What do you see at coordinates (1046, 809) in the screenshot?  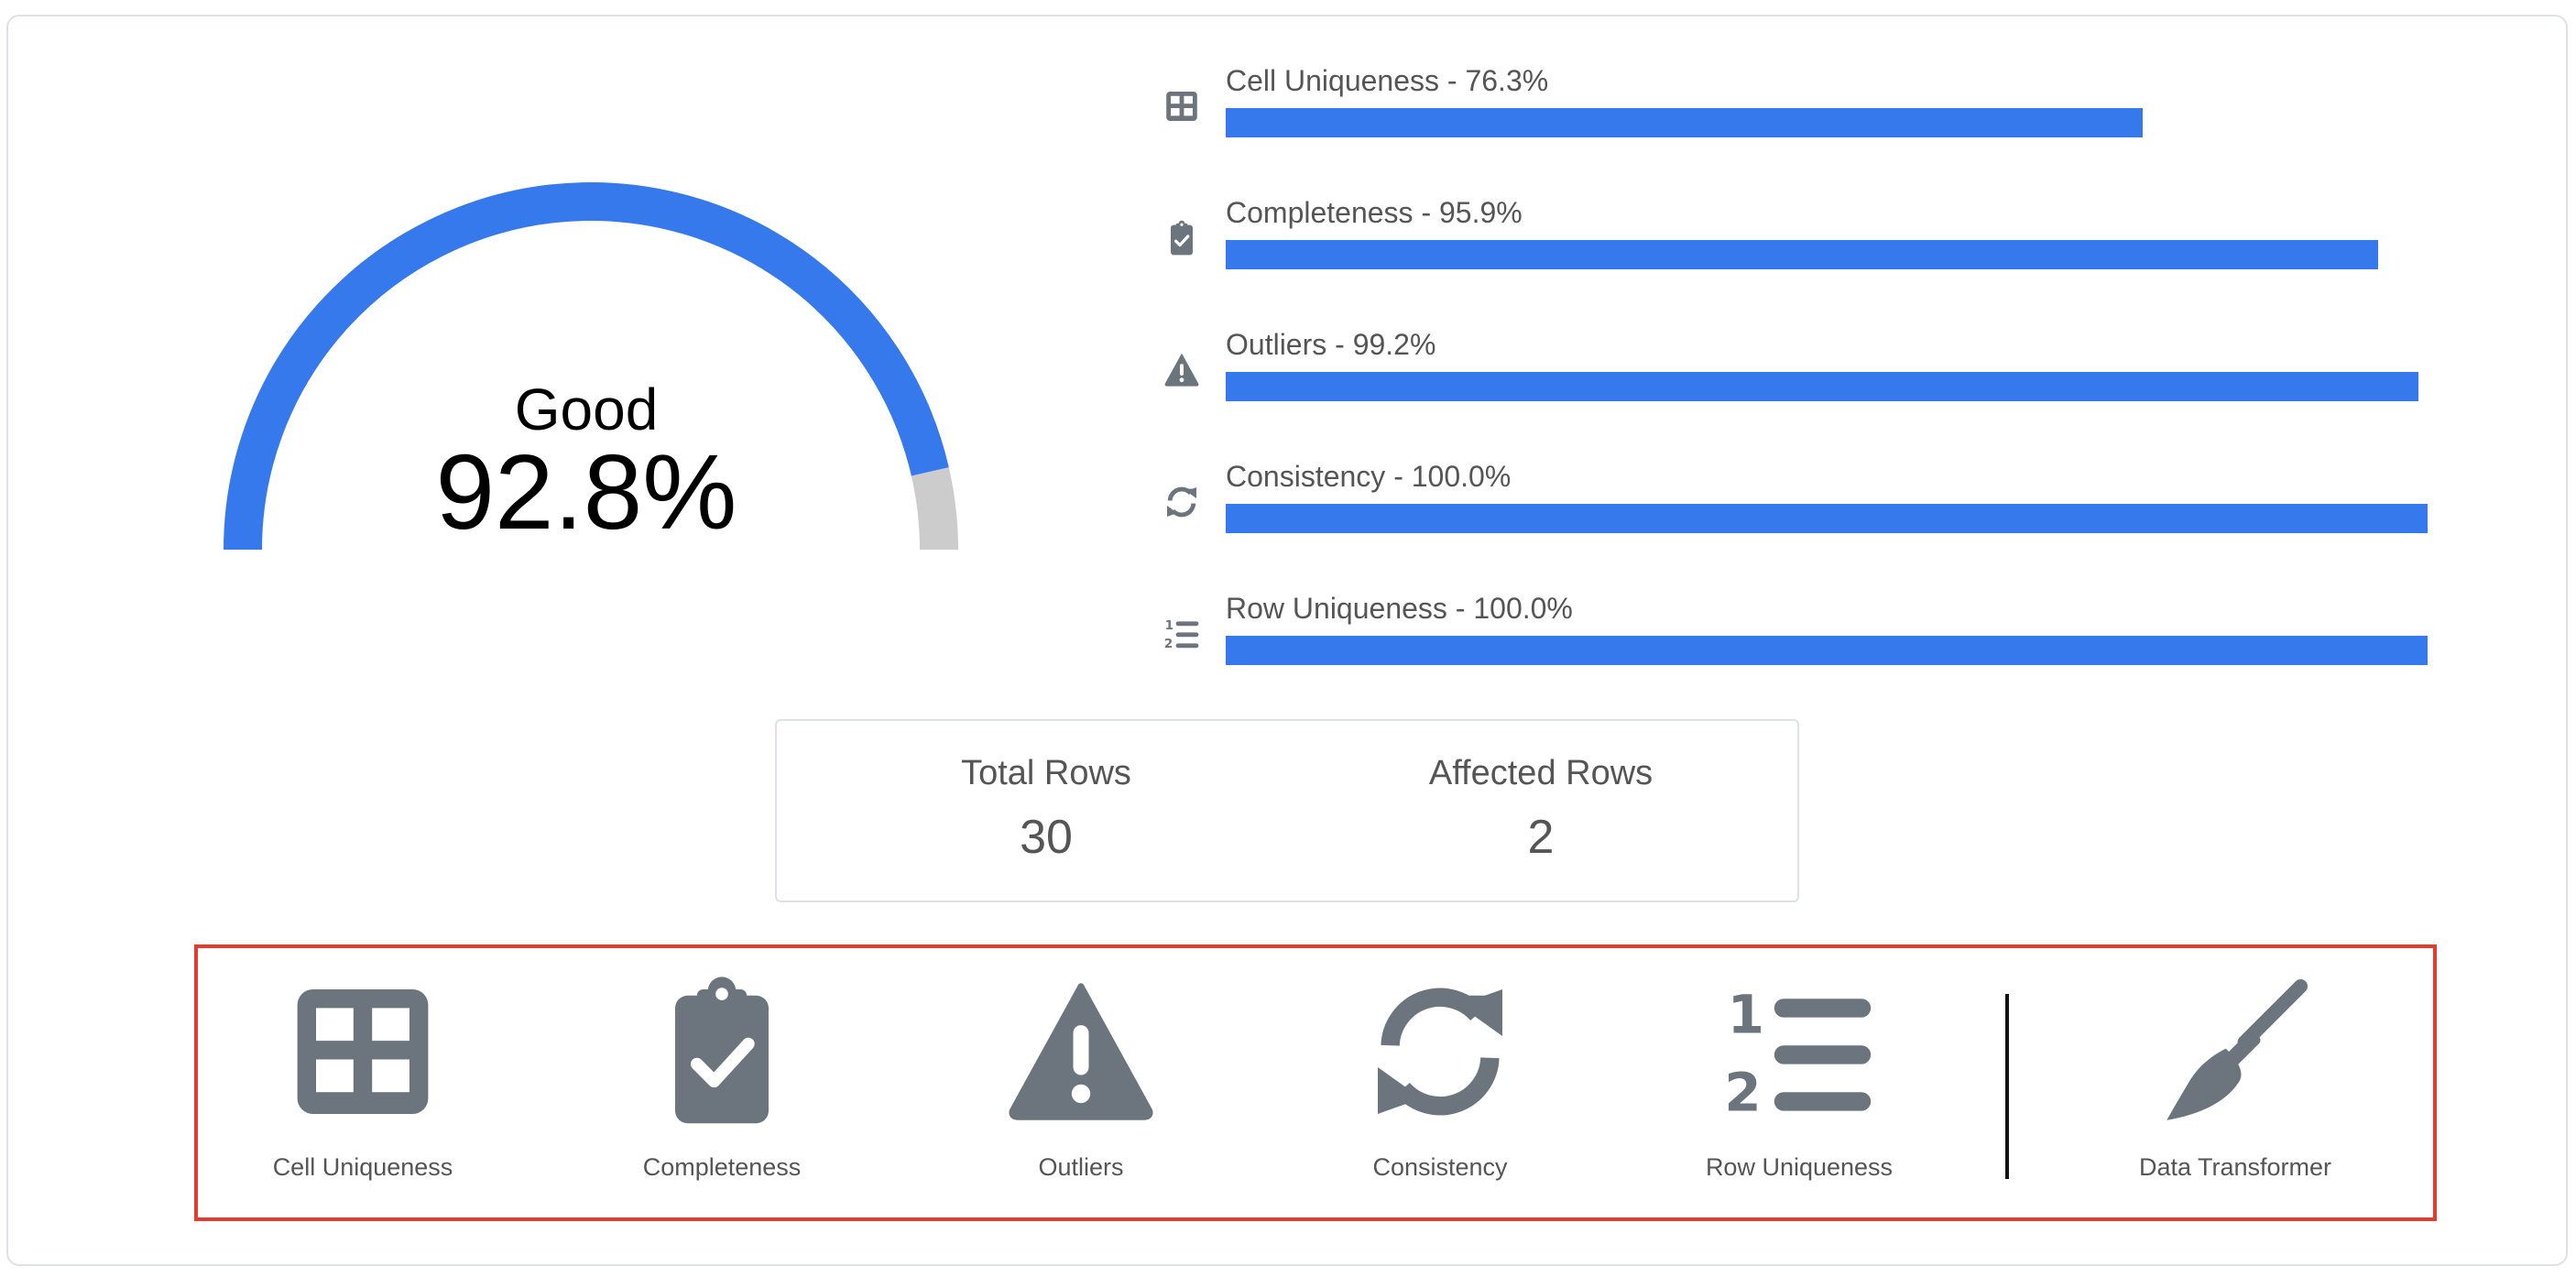 I see `total-rows-stat: Total Rows 30` at bounding box center [1046, 809].